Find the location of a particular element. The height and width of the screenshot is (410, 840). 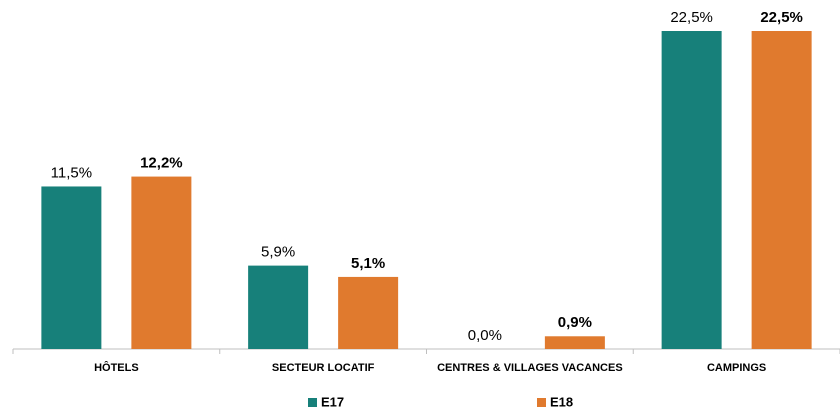

legend-label: E18 is located at coordinates (561, 401).